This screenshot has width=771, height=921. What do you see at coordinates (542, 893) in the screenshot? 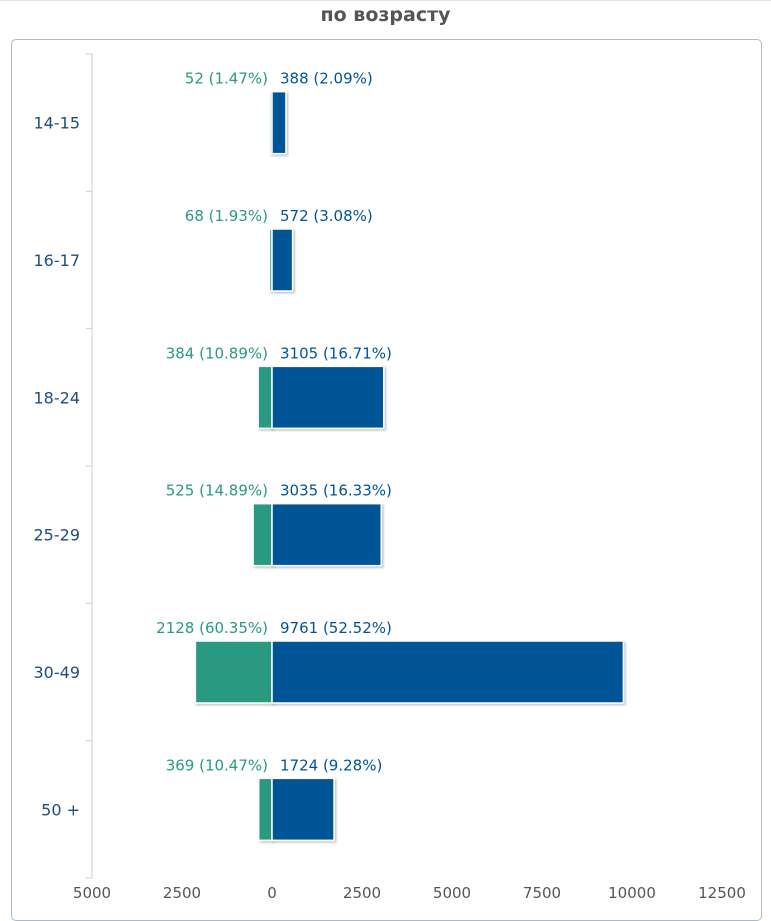
I see `x-tick-label: 7500` at bounding box center [542, 893].